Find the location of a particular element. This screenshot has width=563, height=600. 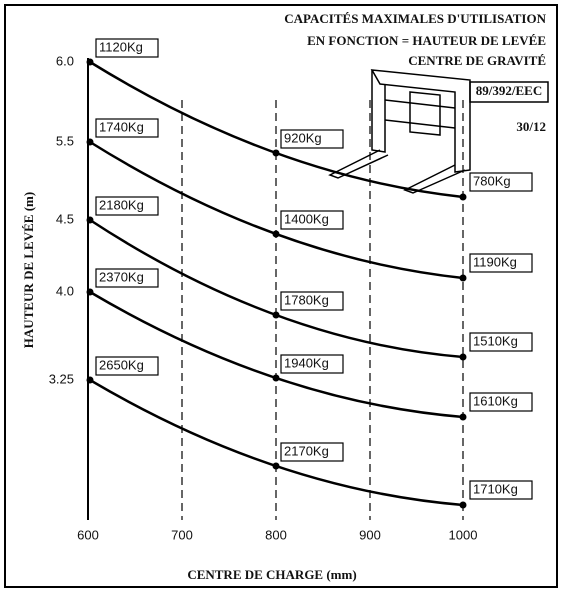

capacity-label: 1740Kg is located at coordinates (121, 126).